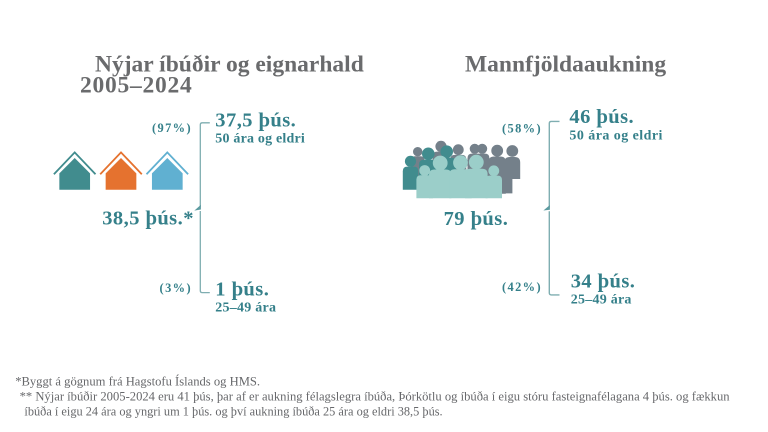 The image size is (768, 432). Describe the element at coordinates (242, 289) in the screenshot. I see `svg-text: 1 þús.` at that location.